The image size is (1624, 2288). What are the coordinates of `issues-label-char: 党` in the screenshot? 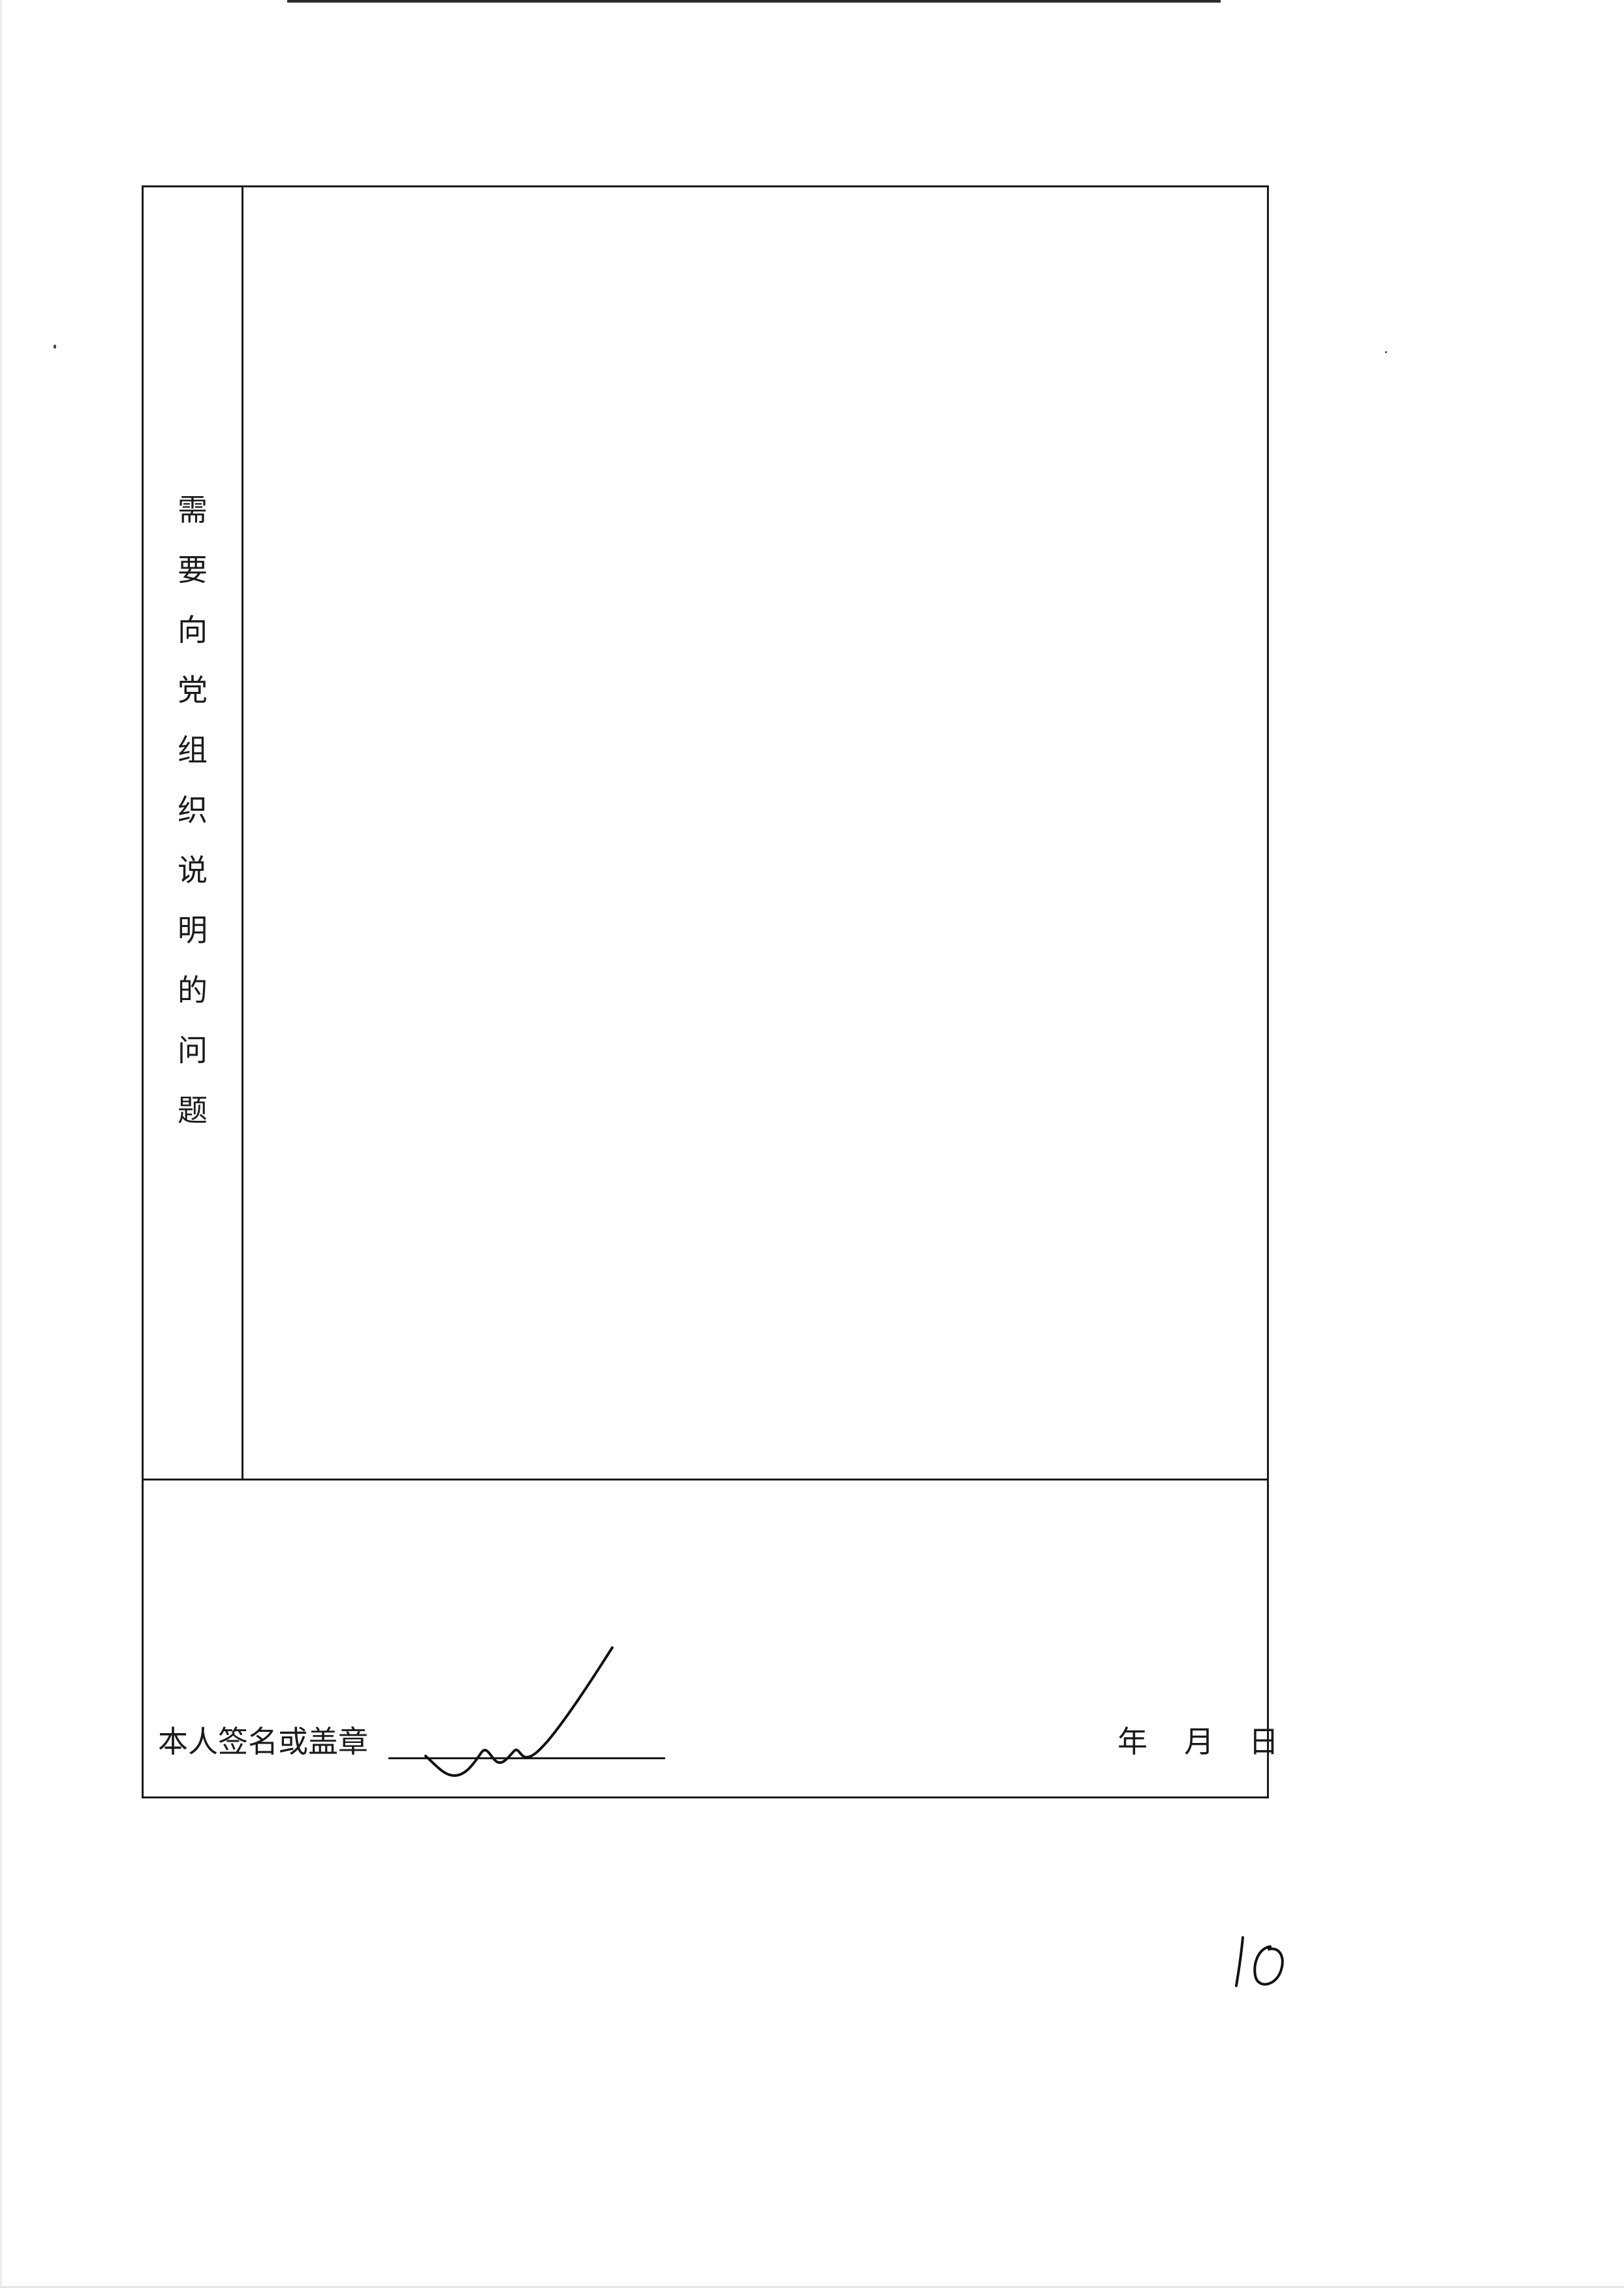 It's located at (193, 690).